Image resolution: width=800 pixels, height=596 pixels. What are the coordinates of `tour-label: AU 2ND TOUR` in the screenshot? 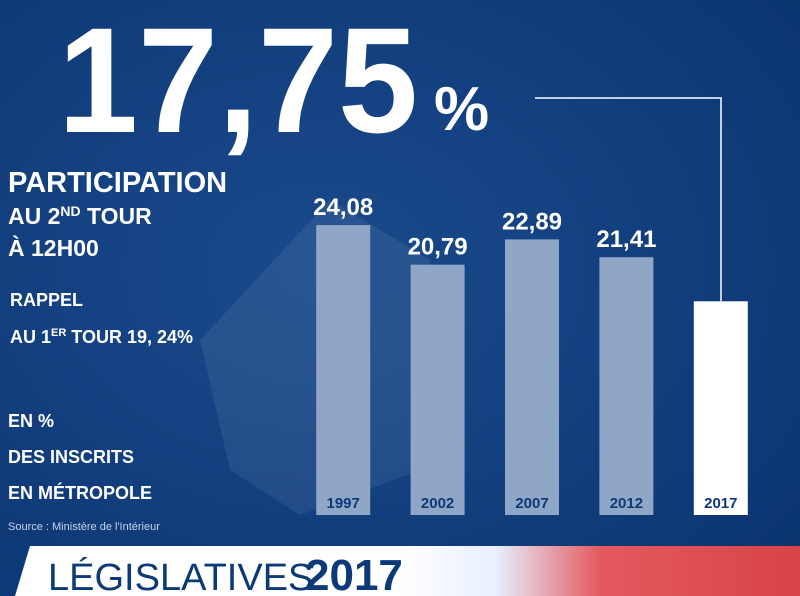 It's located at (80, 216).